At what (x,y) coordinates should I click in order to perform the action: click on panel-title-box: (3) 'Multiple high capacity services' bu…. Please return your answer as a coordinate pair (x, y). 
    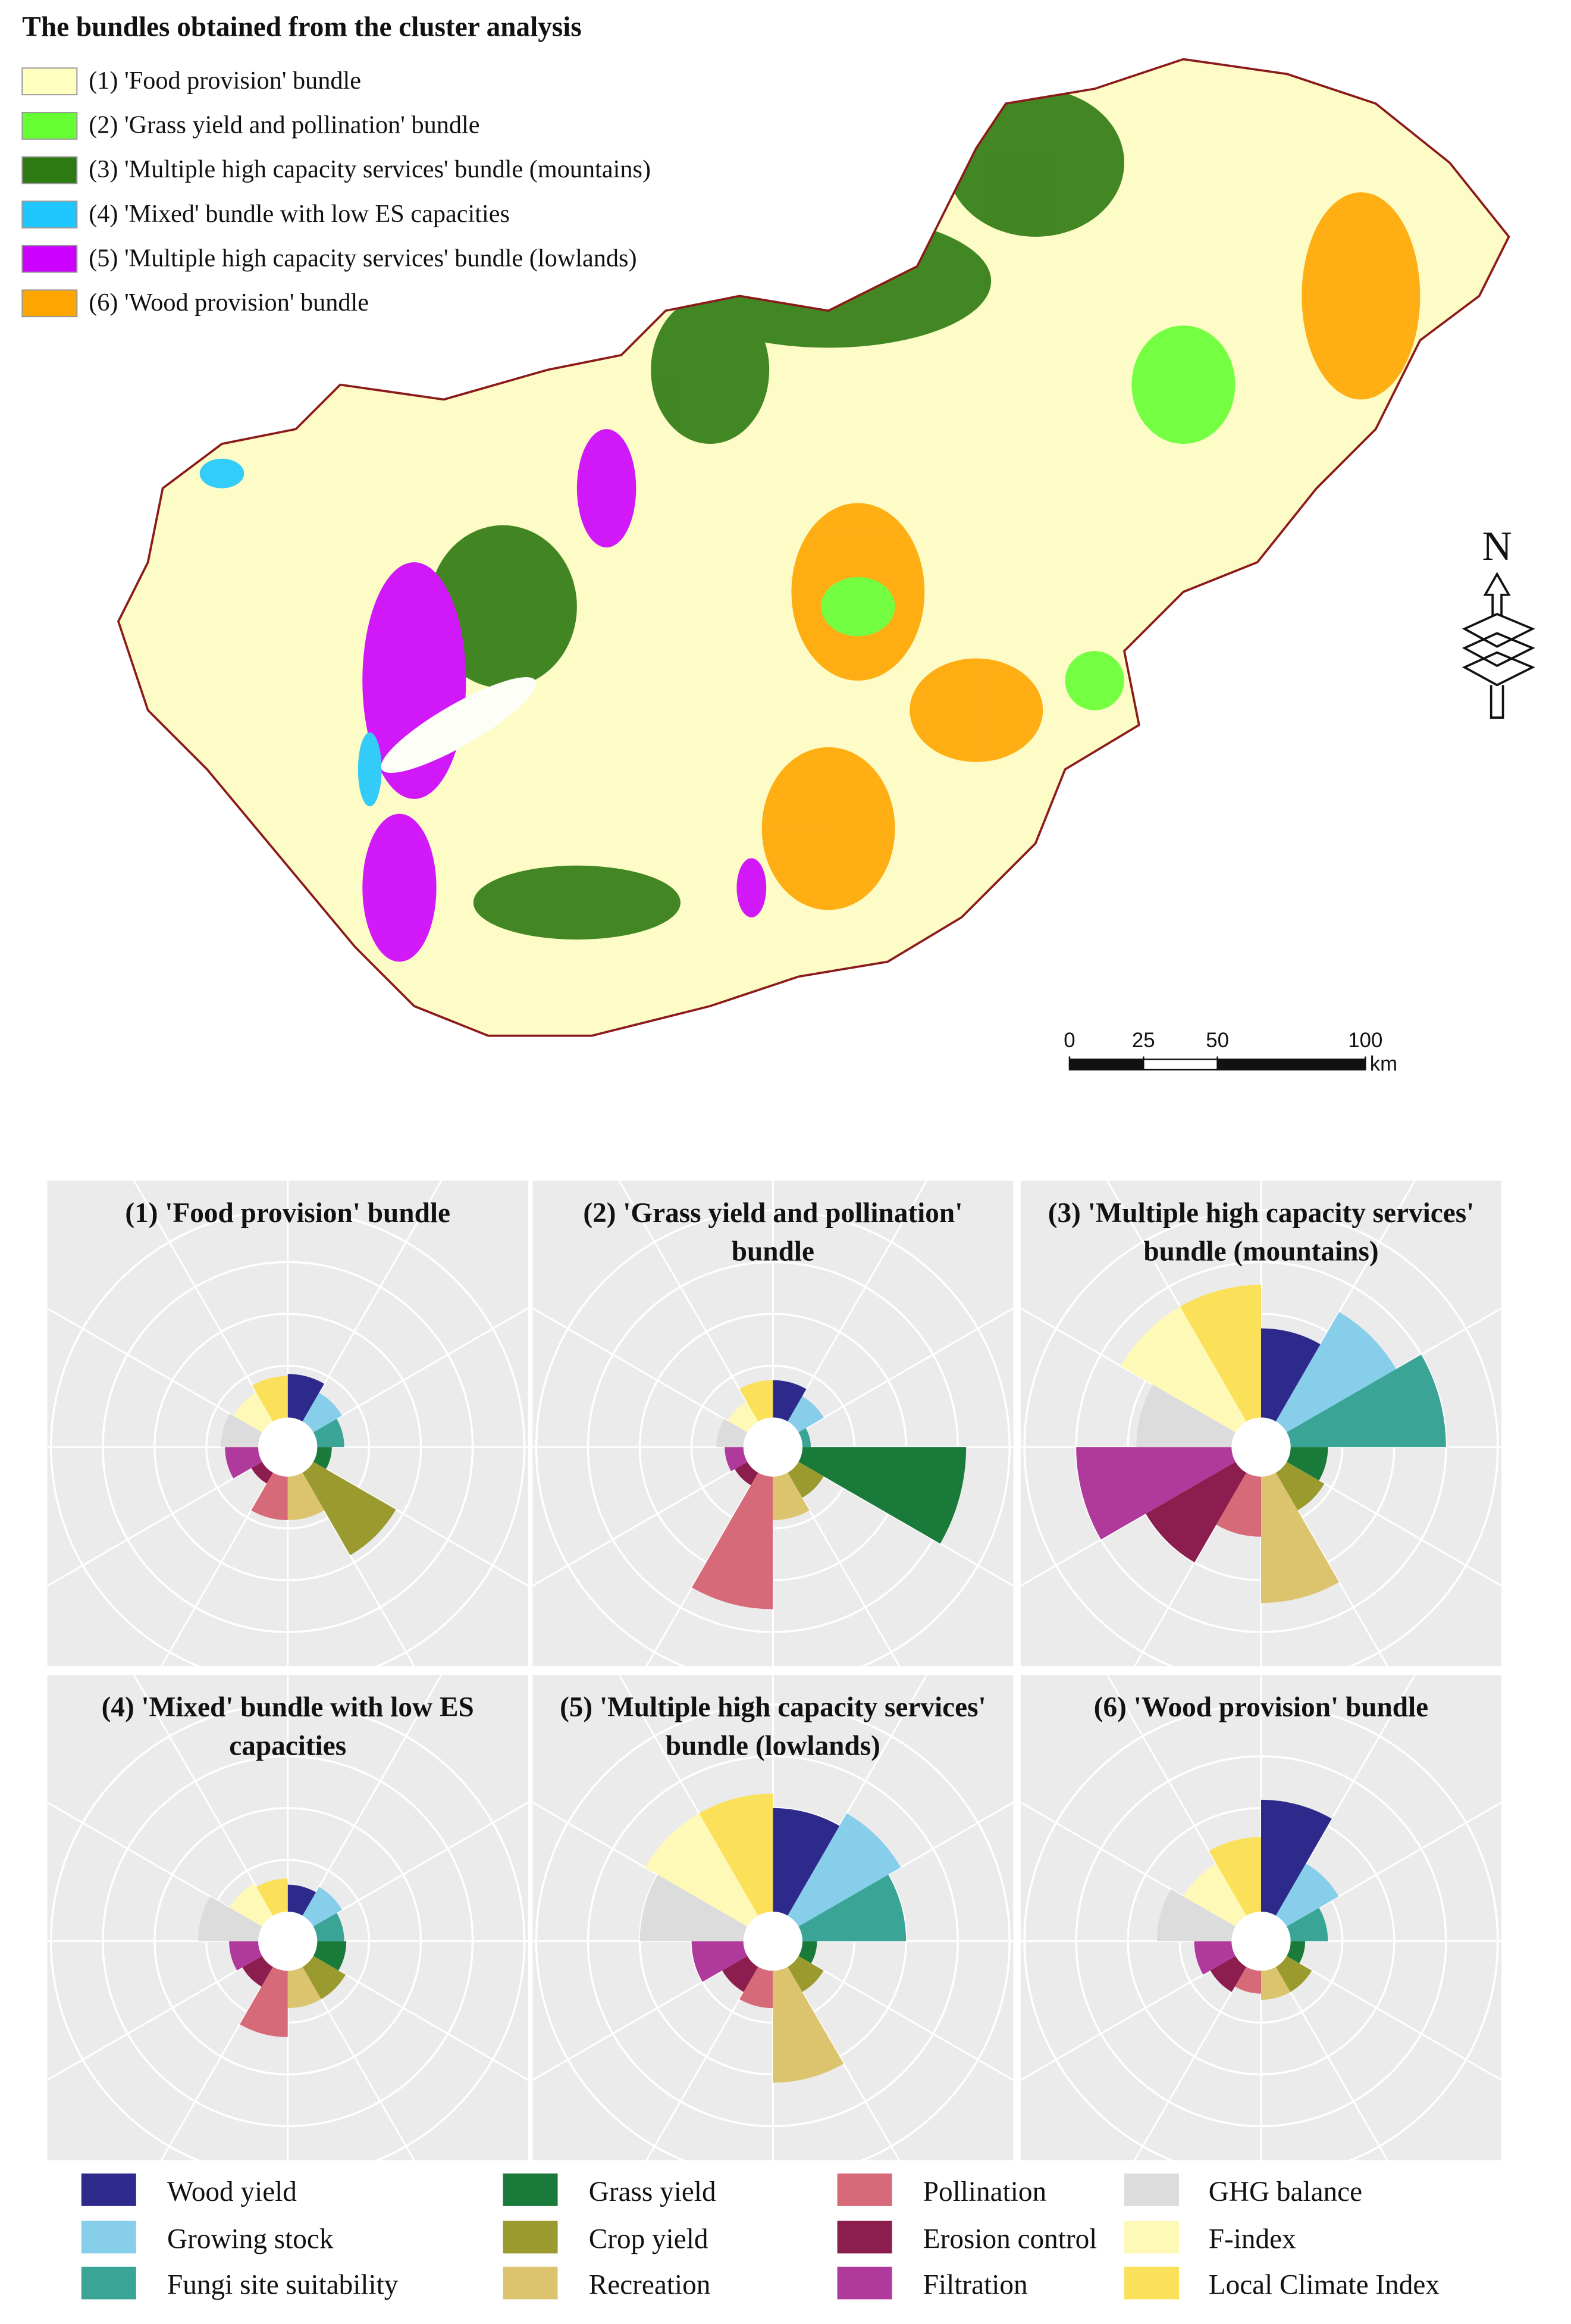
    Looking at the image, I should click on (1261, 1233).